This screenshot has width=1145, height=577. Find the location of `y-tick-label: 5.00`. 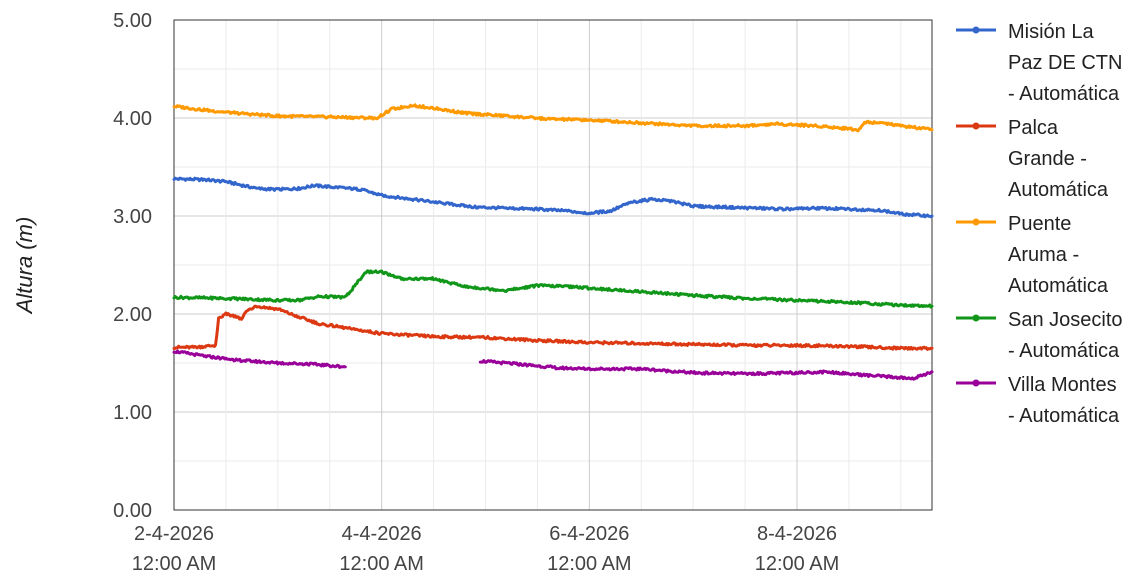

y-tick-label: 5.00 is located at coordinates (132, 21).